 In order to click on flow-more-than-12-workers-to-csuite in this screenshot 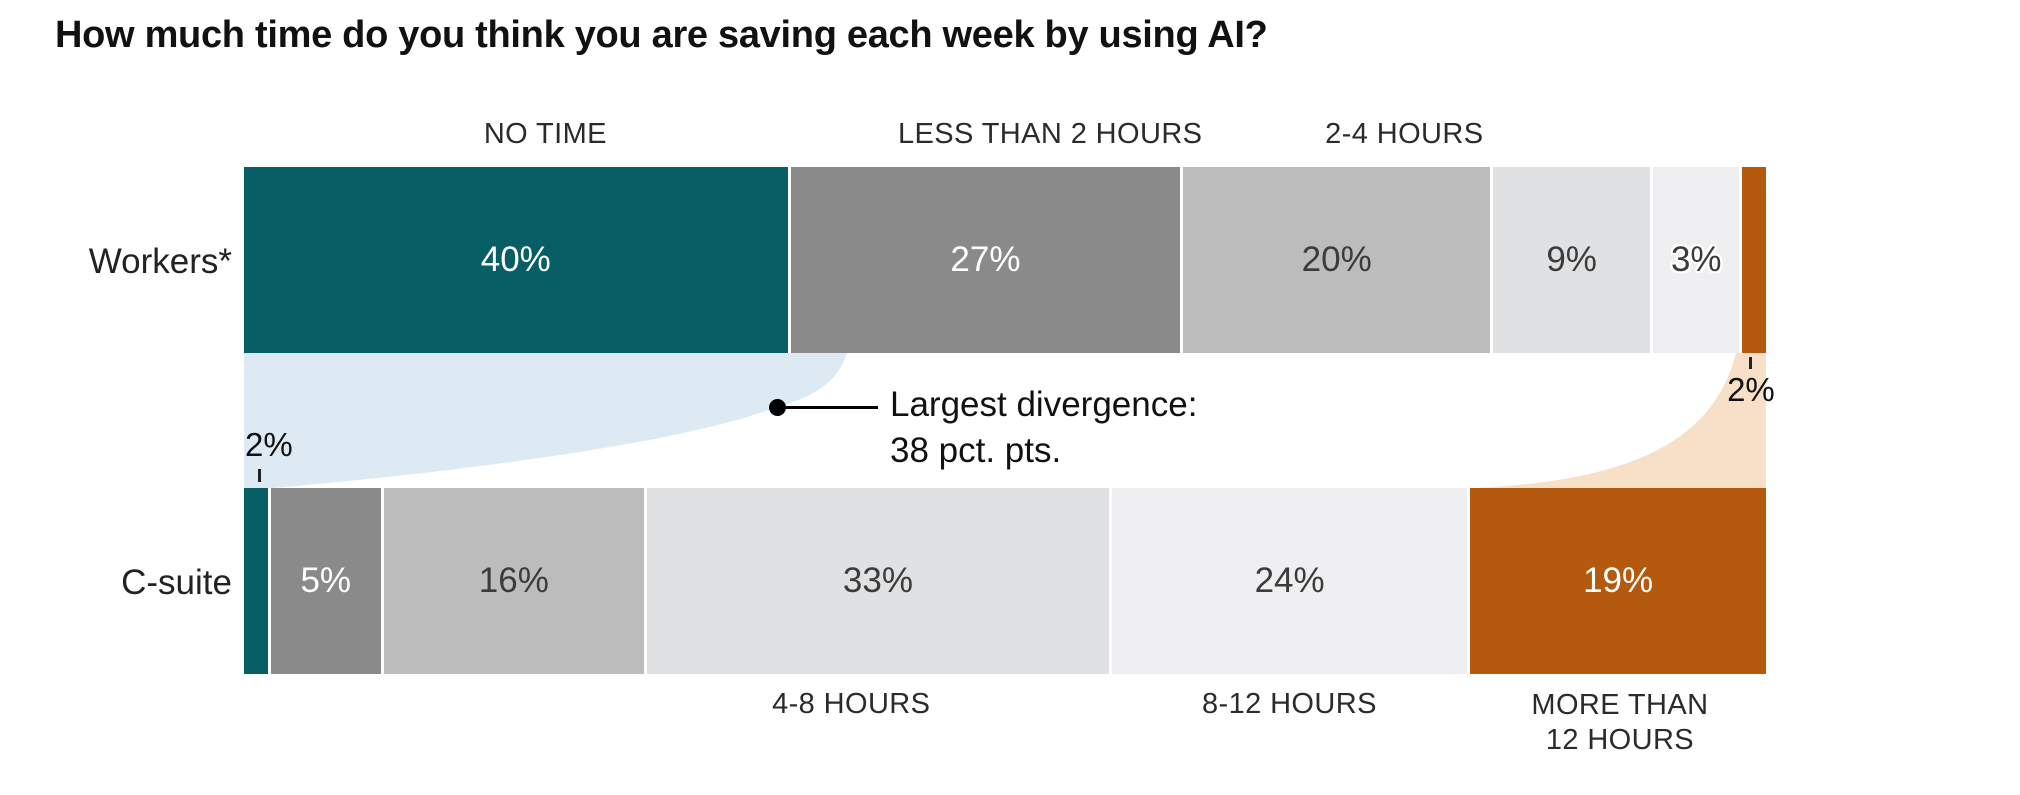, I will do `click(1619, 420)`.